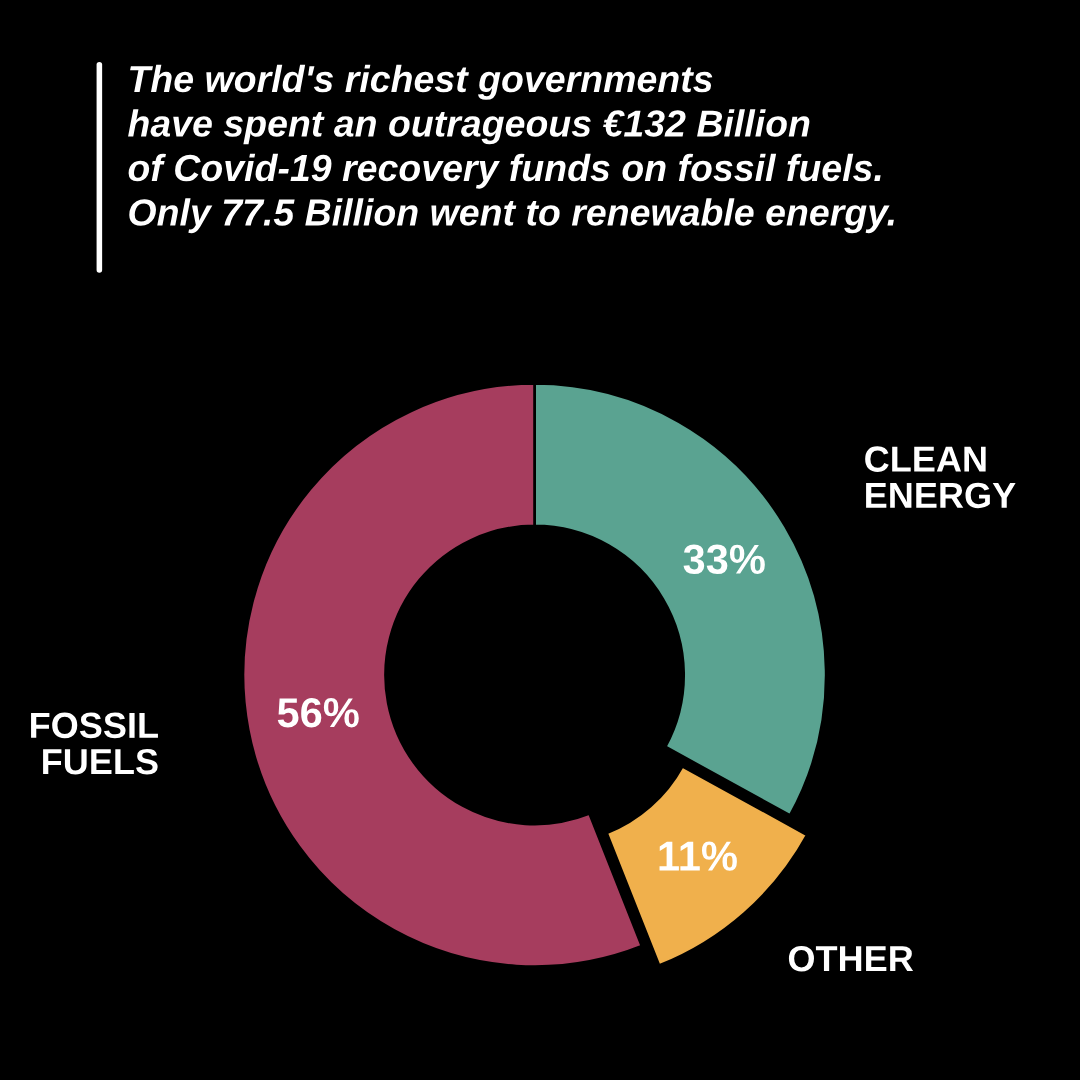  I want to click on data-label: 33%, so click(724, 559).